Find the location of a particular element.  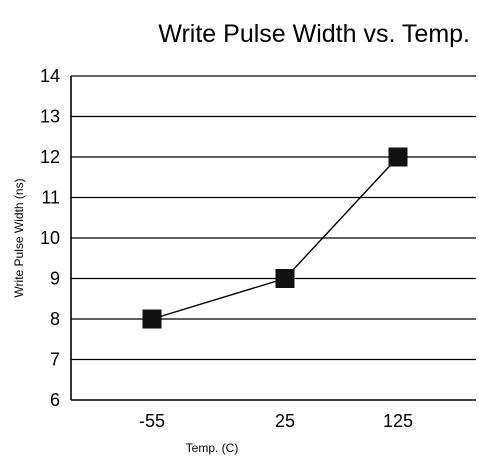

y-tick-label-7: 7 is located at coordinates (55, 360).